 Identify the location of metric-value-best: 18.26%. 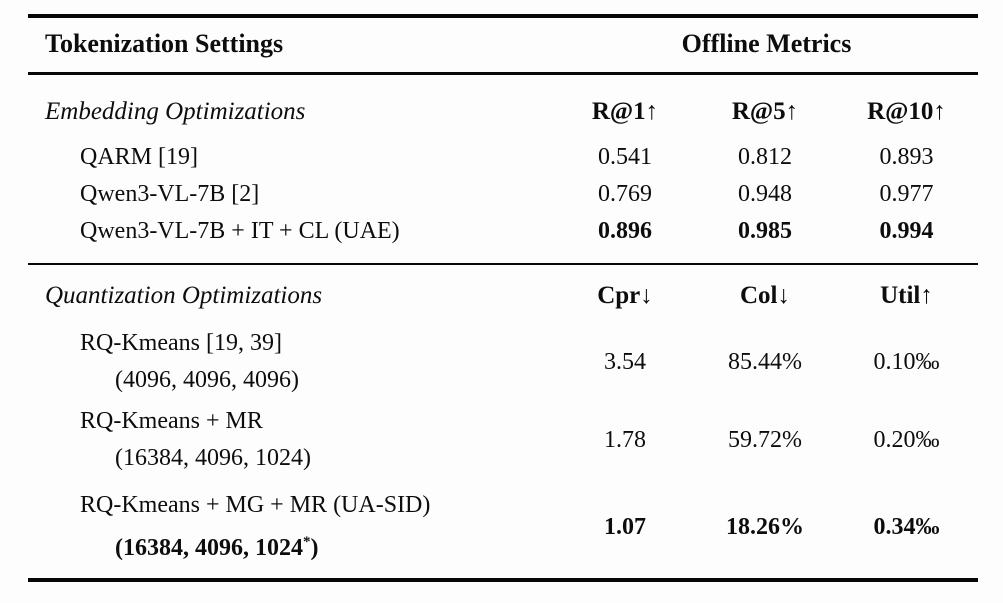
(765, 526).